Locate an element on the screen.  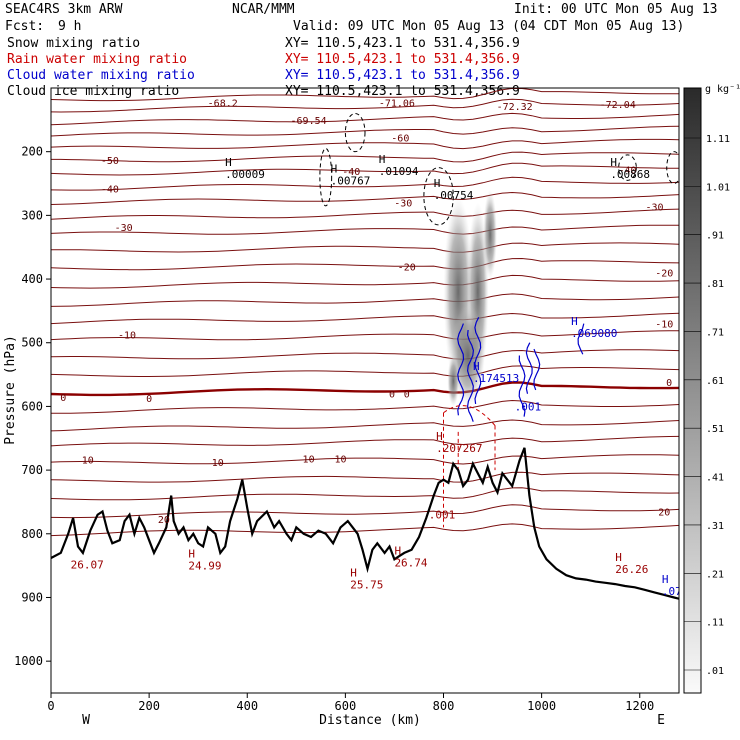
extremum-value: 26.07 is located at coordinates (87, 564).